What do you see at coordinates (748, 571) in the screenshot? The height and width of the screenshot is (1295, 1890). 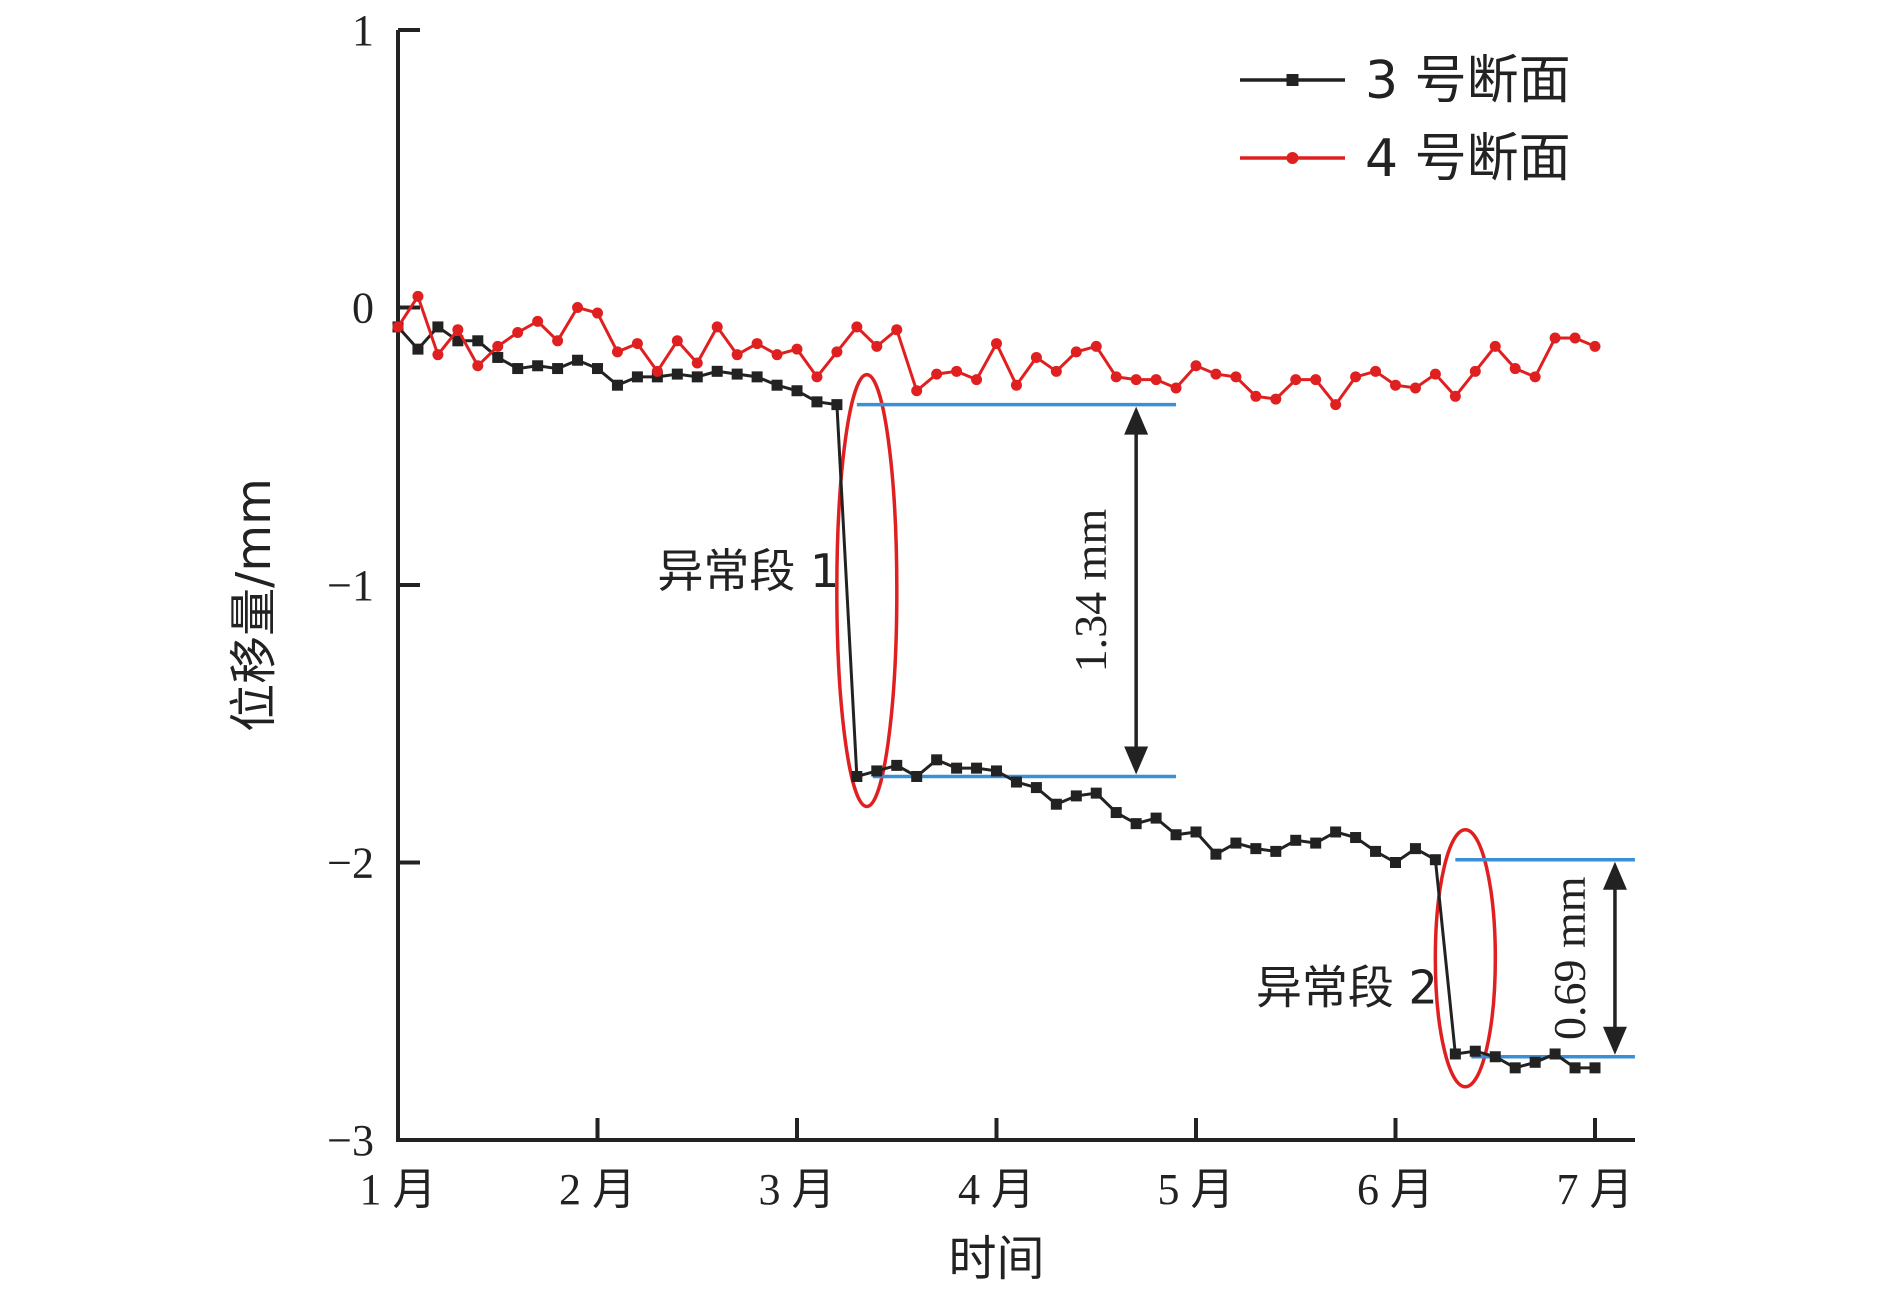 I see `anomaly-label: 异常段 1` at bounding box center [748, 571].